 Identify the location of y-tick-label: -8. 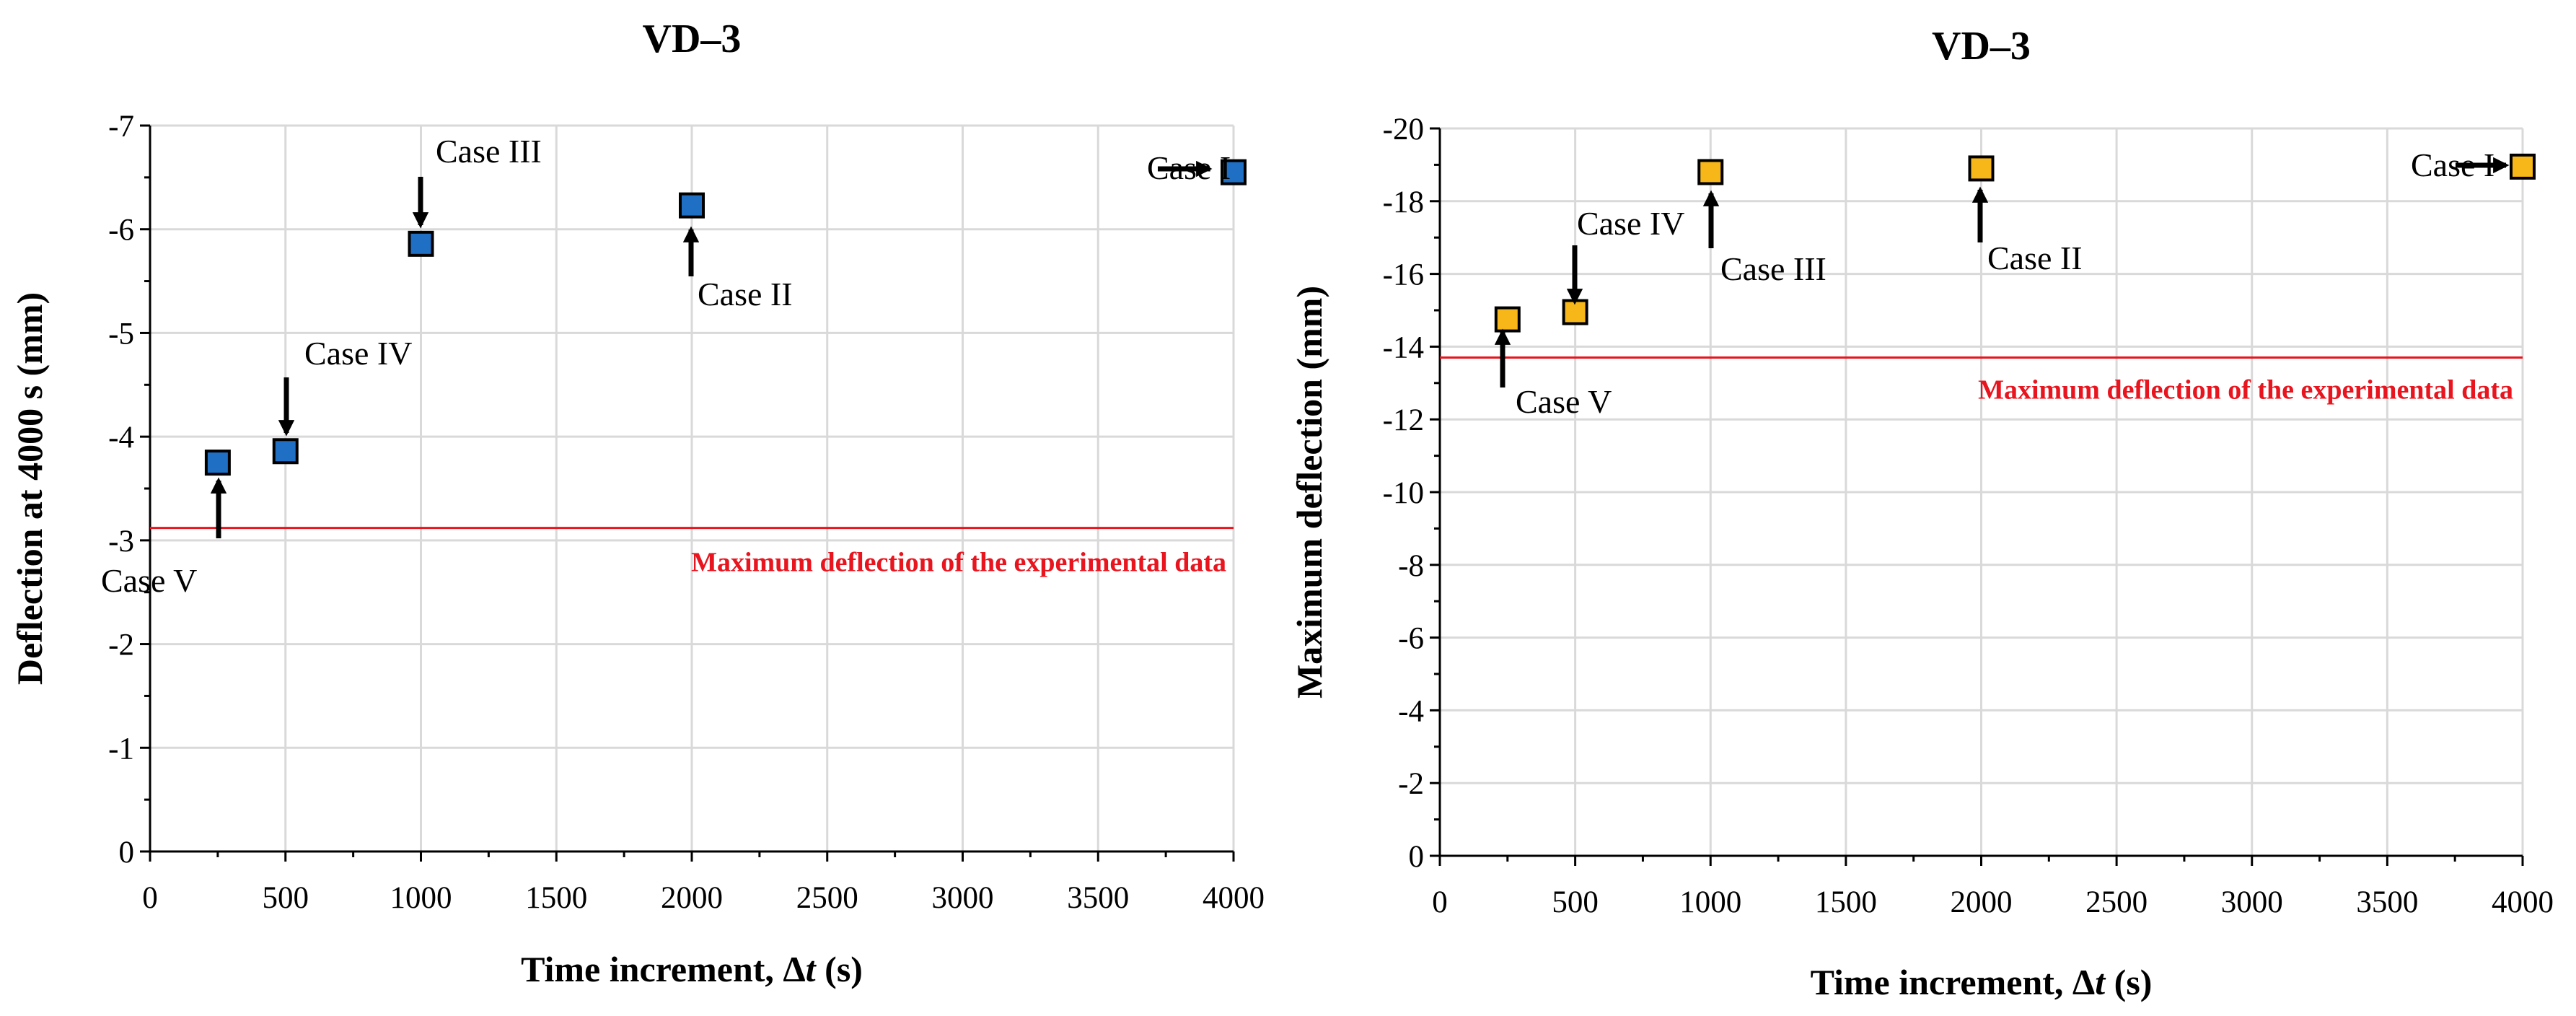
(1411, 566).